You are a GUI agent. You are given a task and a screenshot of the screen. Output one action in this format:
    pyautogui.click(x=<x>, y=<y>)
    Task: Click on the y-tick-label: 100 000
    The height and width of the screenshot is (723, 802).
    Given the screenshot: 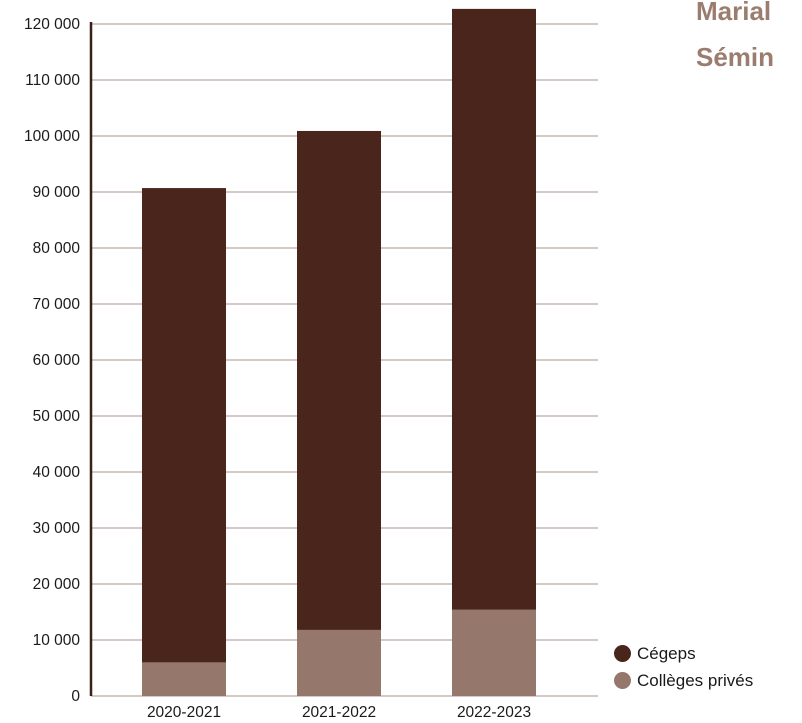 What is the action you would take?
    pyautogui.click(x=52, y=136)
    